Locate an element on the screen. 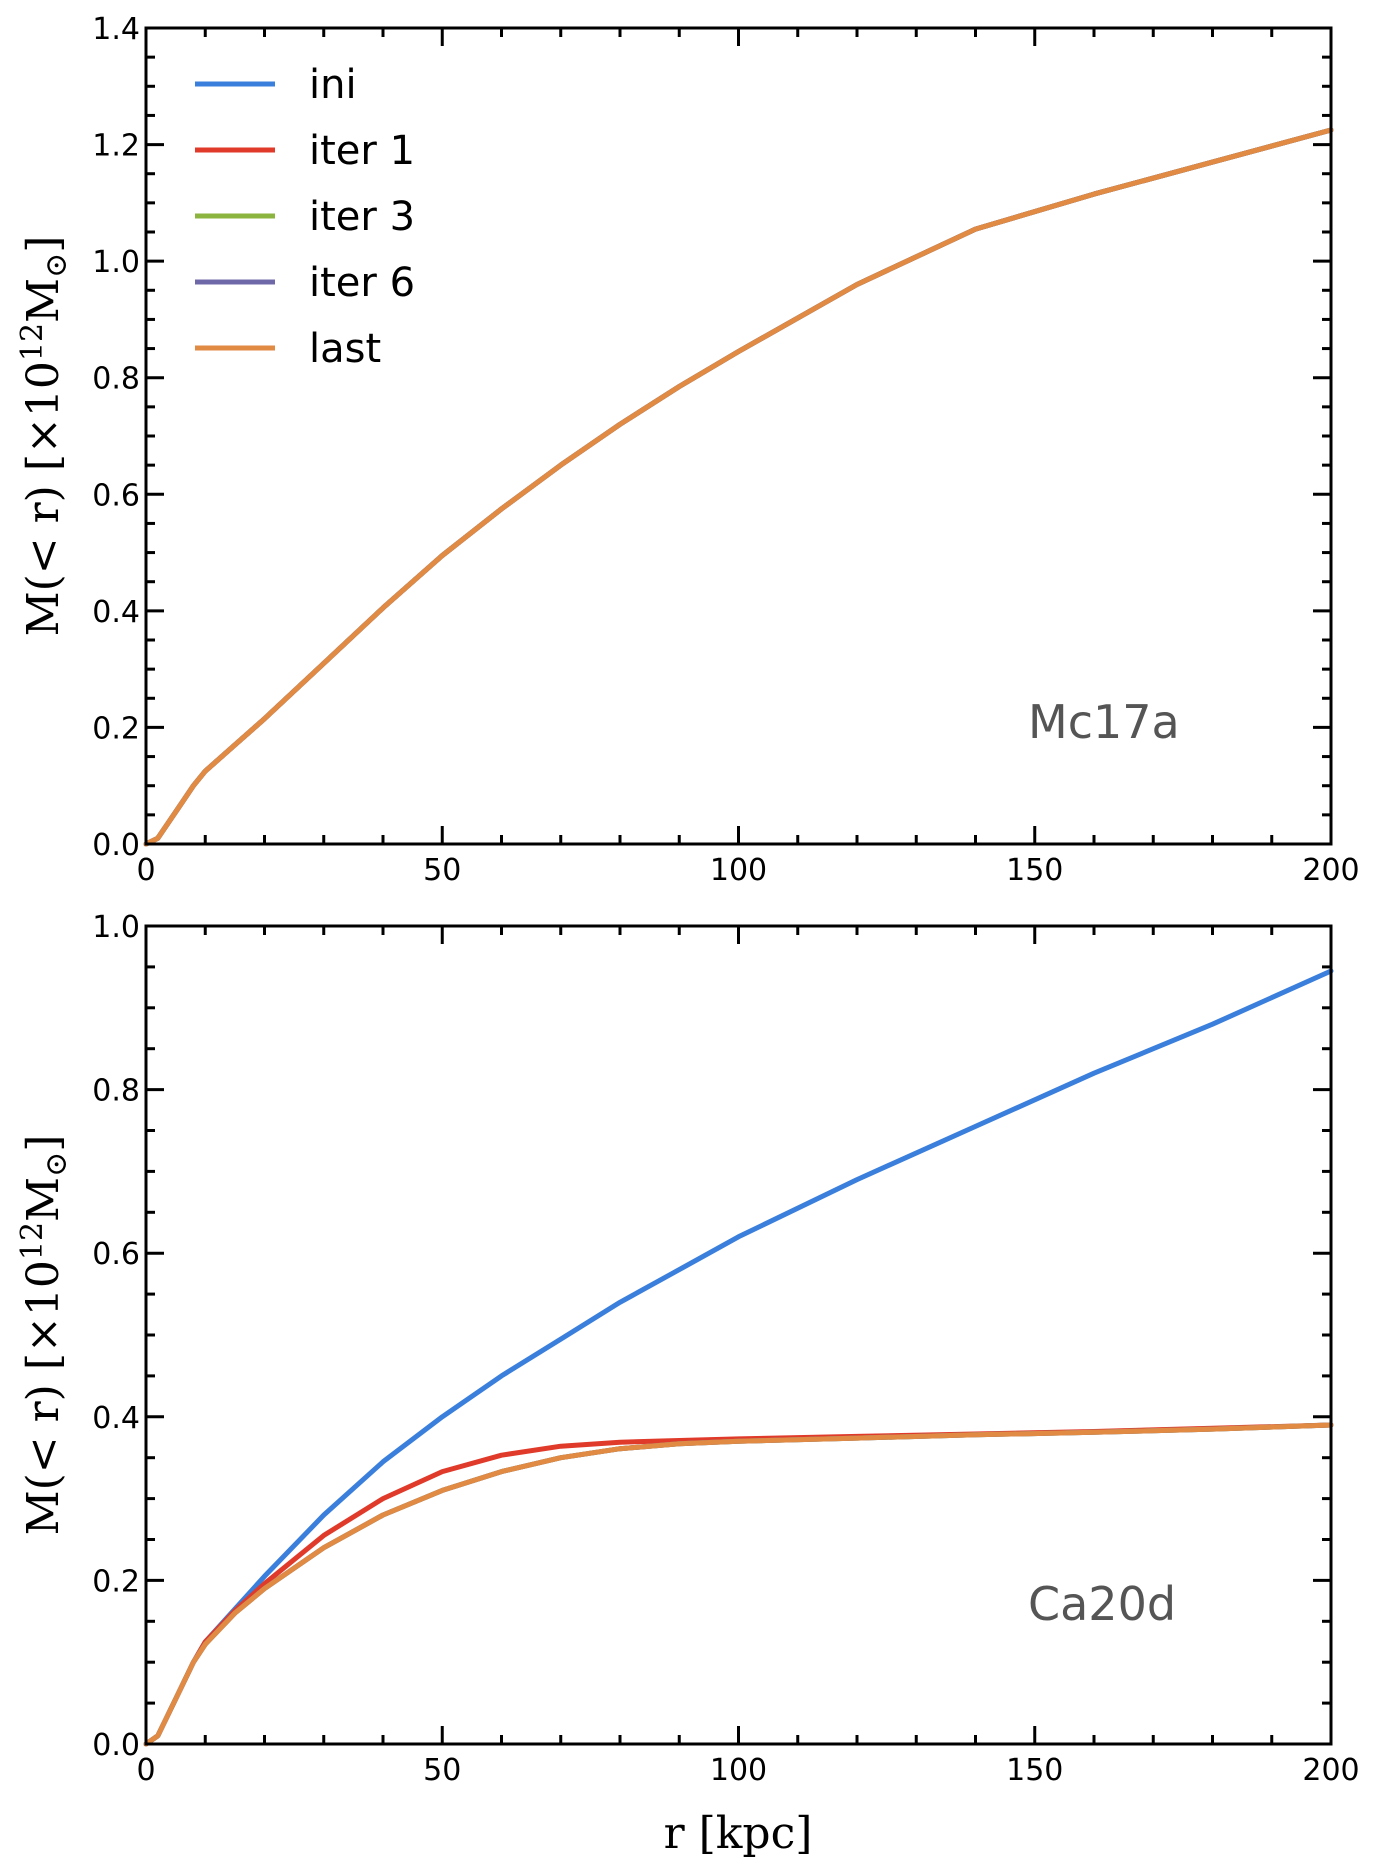 This screenshot has width=1376, height=1866. bottom-y-tick-label: 0.0 is located at coordinates (116, 1745).